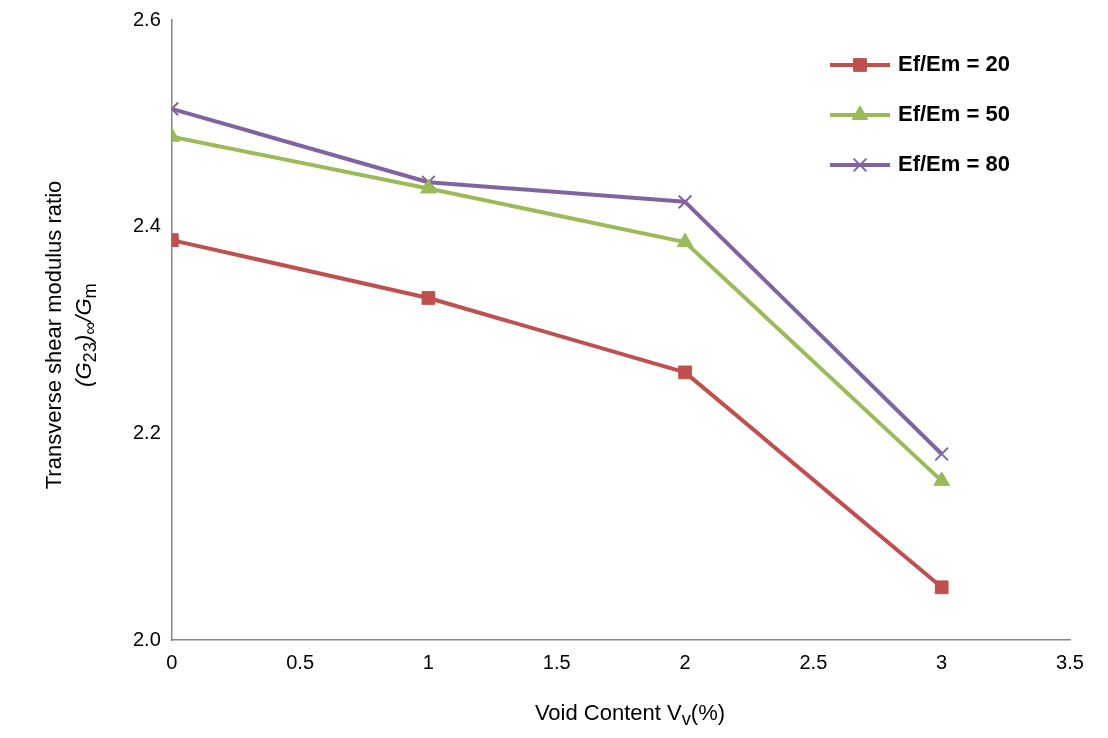  What do you see at coordinates (428, 661) in the screenshot?
I see `x-tick-label: 1` at bounding box center [428, 661].